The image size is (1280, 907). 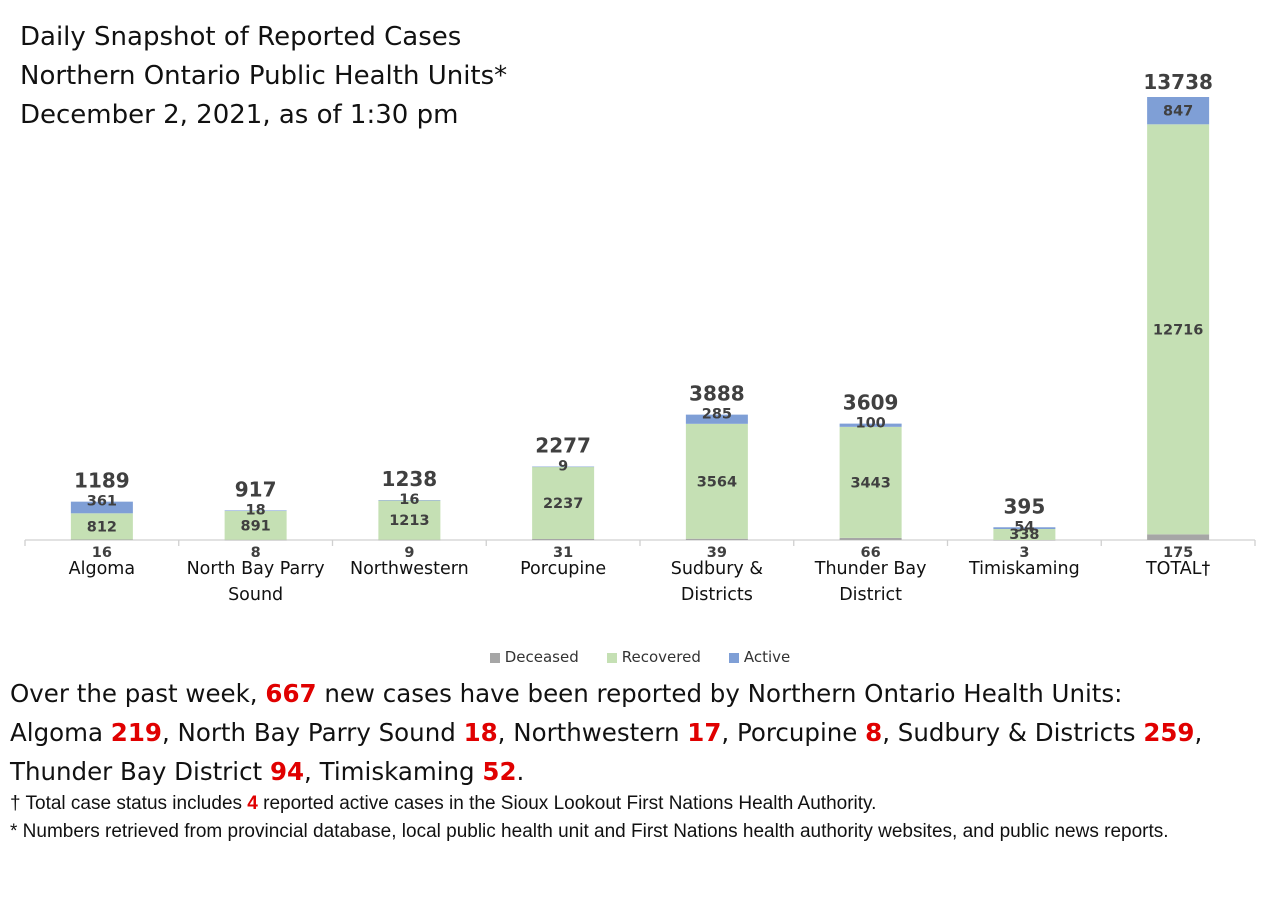 I want to click on data-label-total: 13738, so click(x=1178, y=82).